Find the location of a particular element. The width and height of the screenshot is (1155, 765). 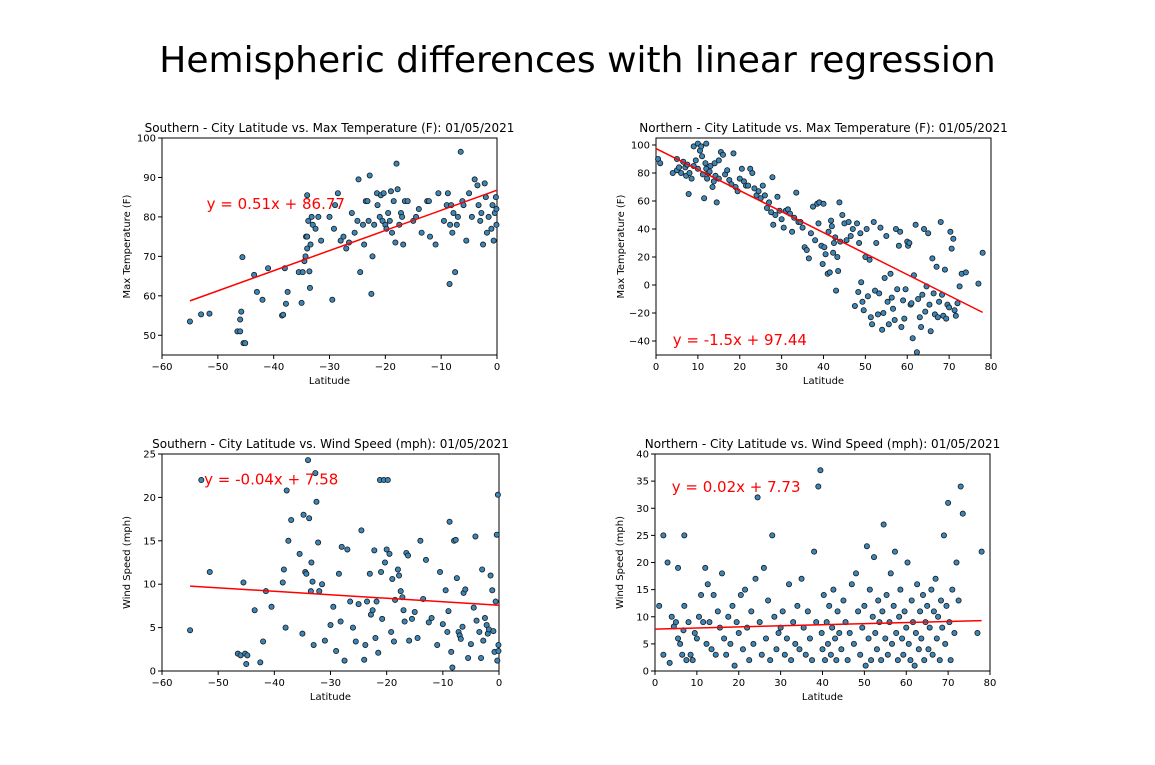

y-axis-label: Max Temperature (F) is located at coordinates (127, 246).